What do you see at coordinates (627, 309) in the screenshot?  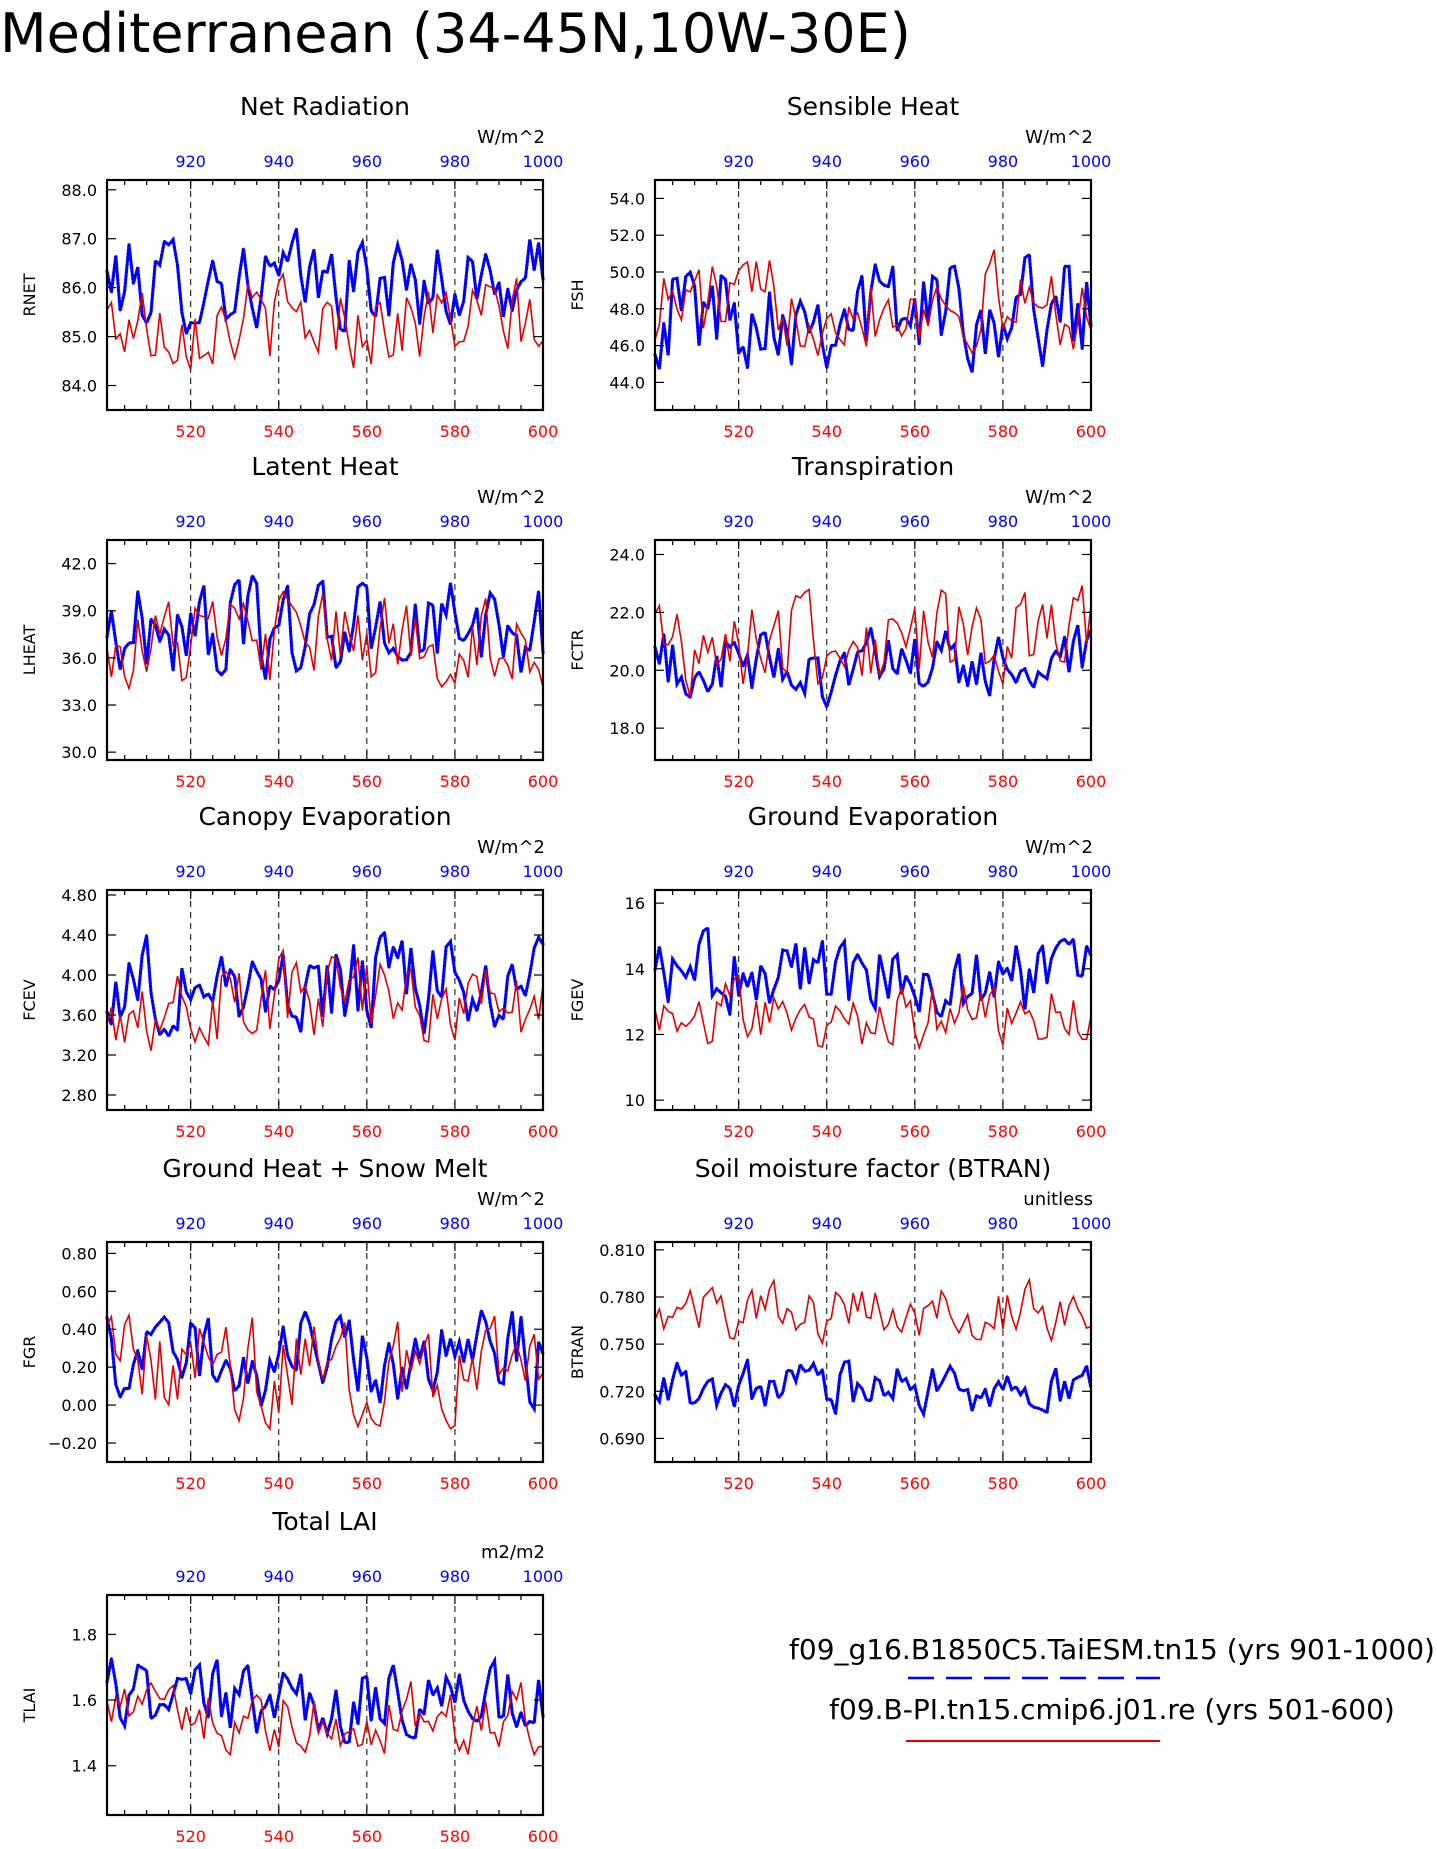 I see `y-tick-label: 48.0` at bounding box center [627, 309].